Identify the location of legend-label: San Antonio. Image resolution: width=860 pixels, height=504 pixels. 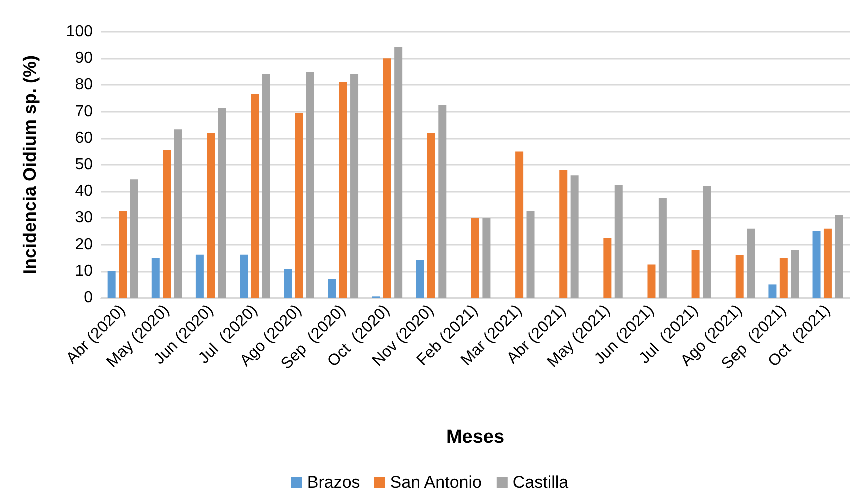
(436, 482).